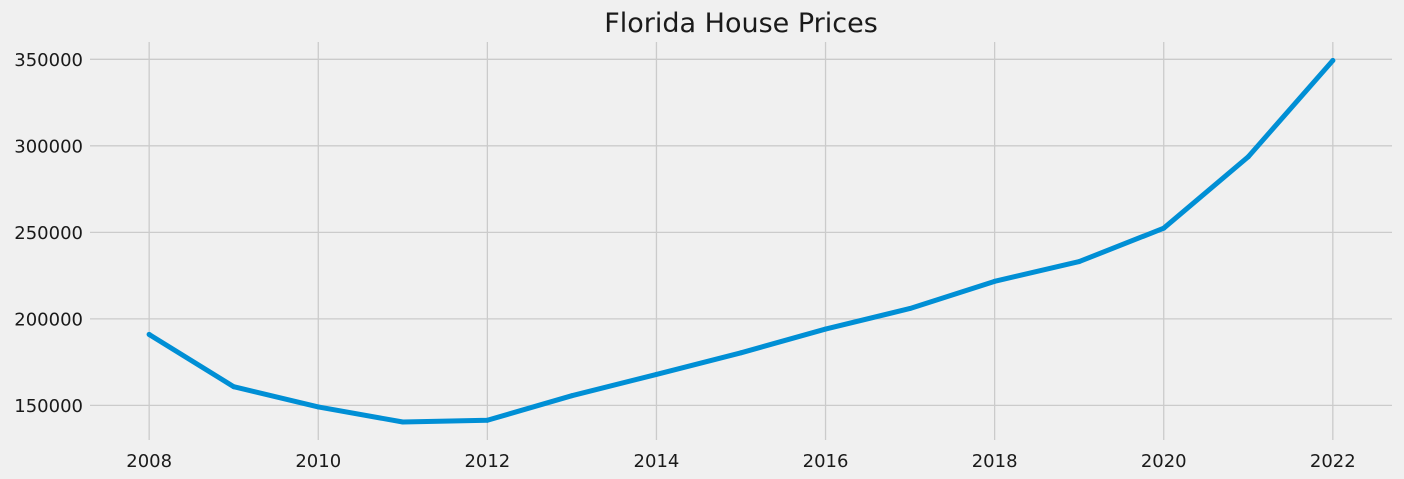 The image size is (1404, 479). What do you see at coordinates (48, 406) in the screenshot?
I see `y-tick-label: 150000` at bounding box center [48, 406].